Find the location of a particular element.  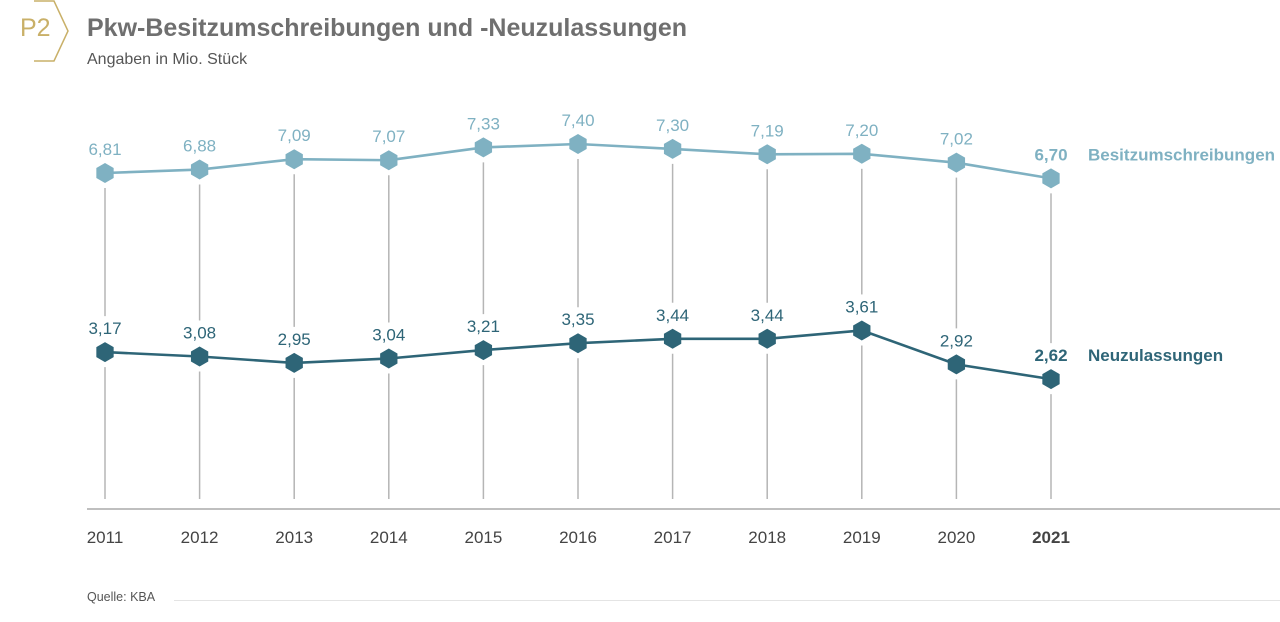

x-tick-label-2013: 2013 is located at coordinates (294, 537).